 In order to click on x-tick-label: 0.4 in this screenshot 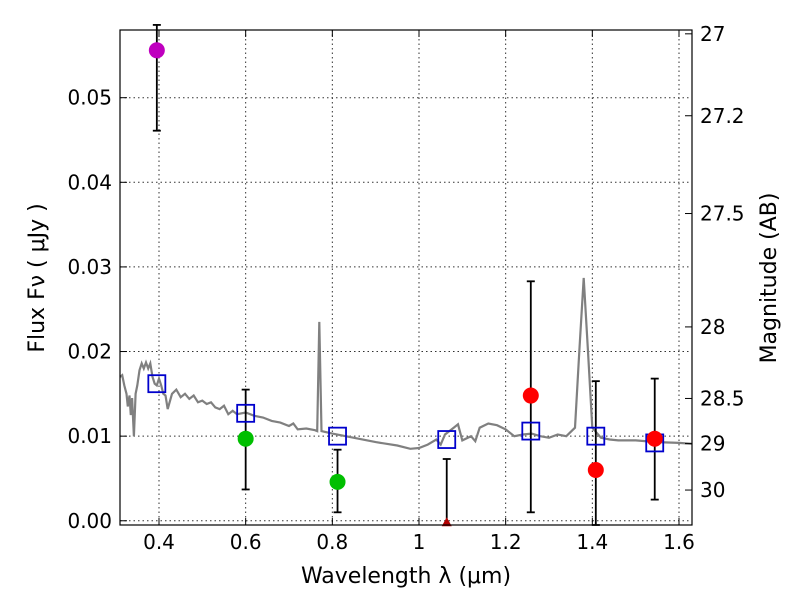, I will do `click(159, 542)`.